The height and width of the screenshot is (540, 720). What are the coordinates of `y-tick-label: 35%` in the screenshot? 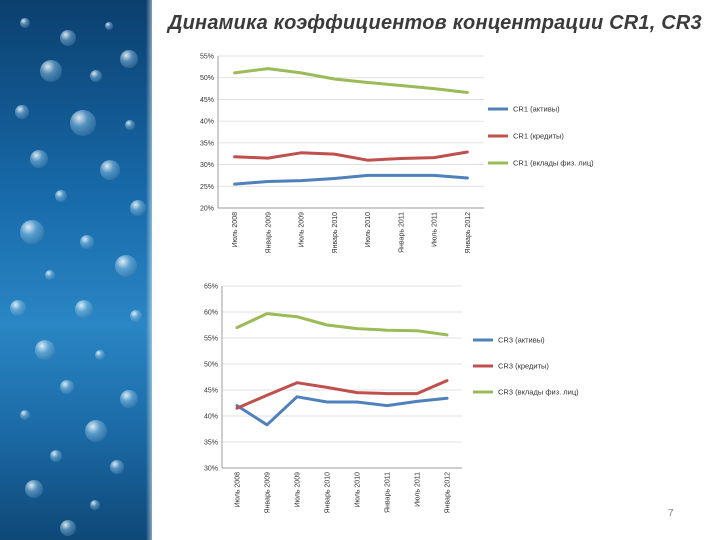 It's located at (207, 143).